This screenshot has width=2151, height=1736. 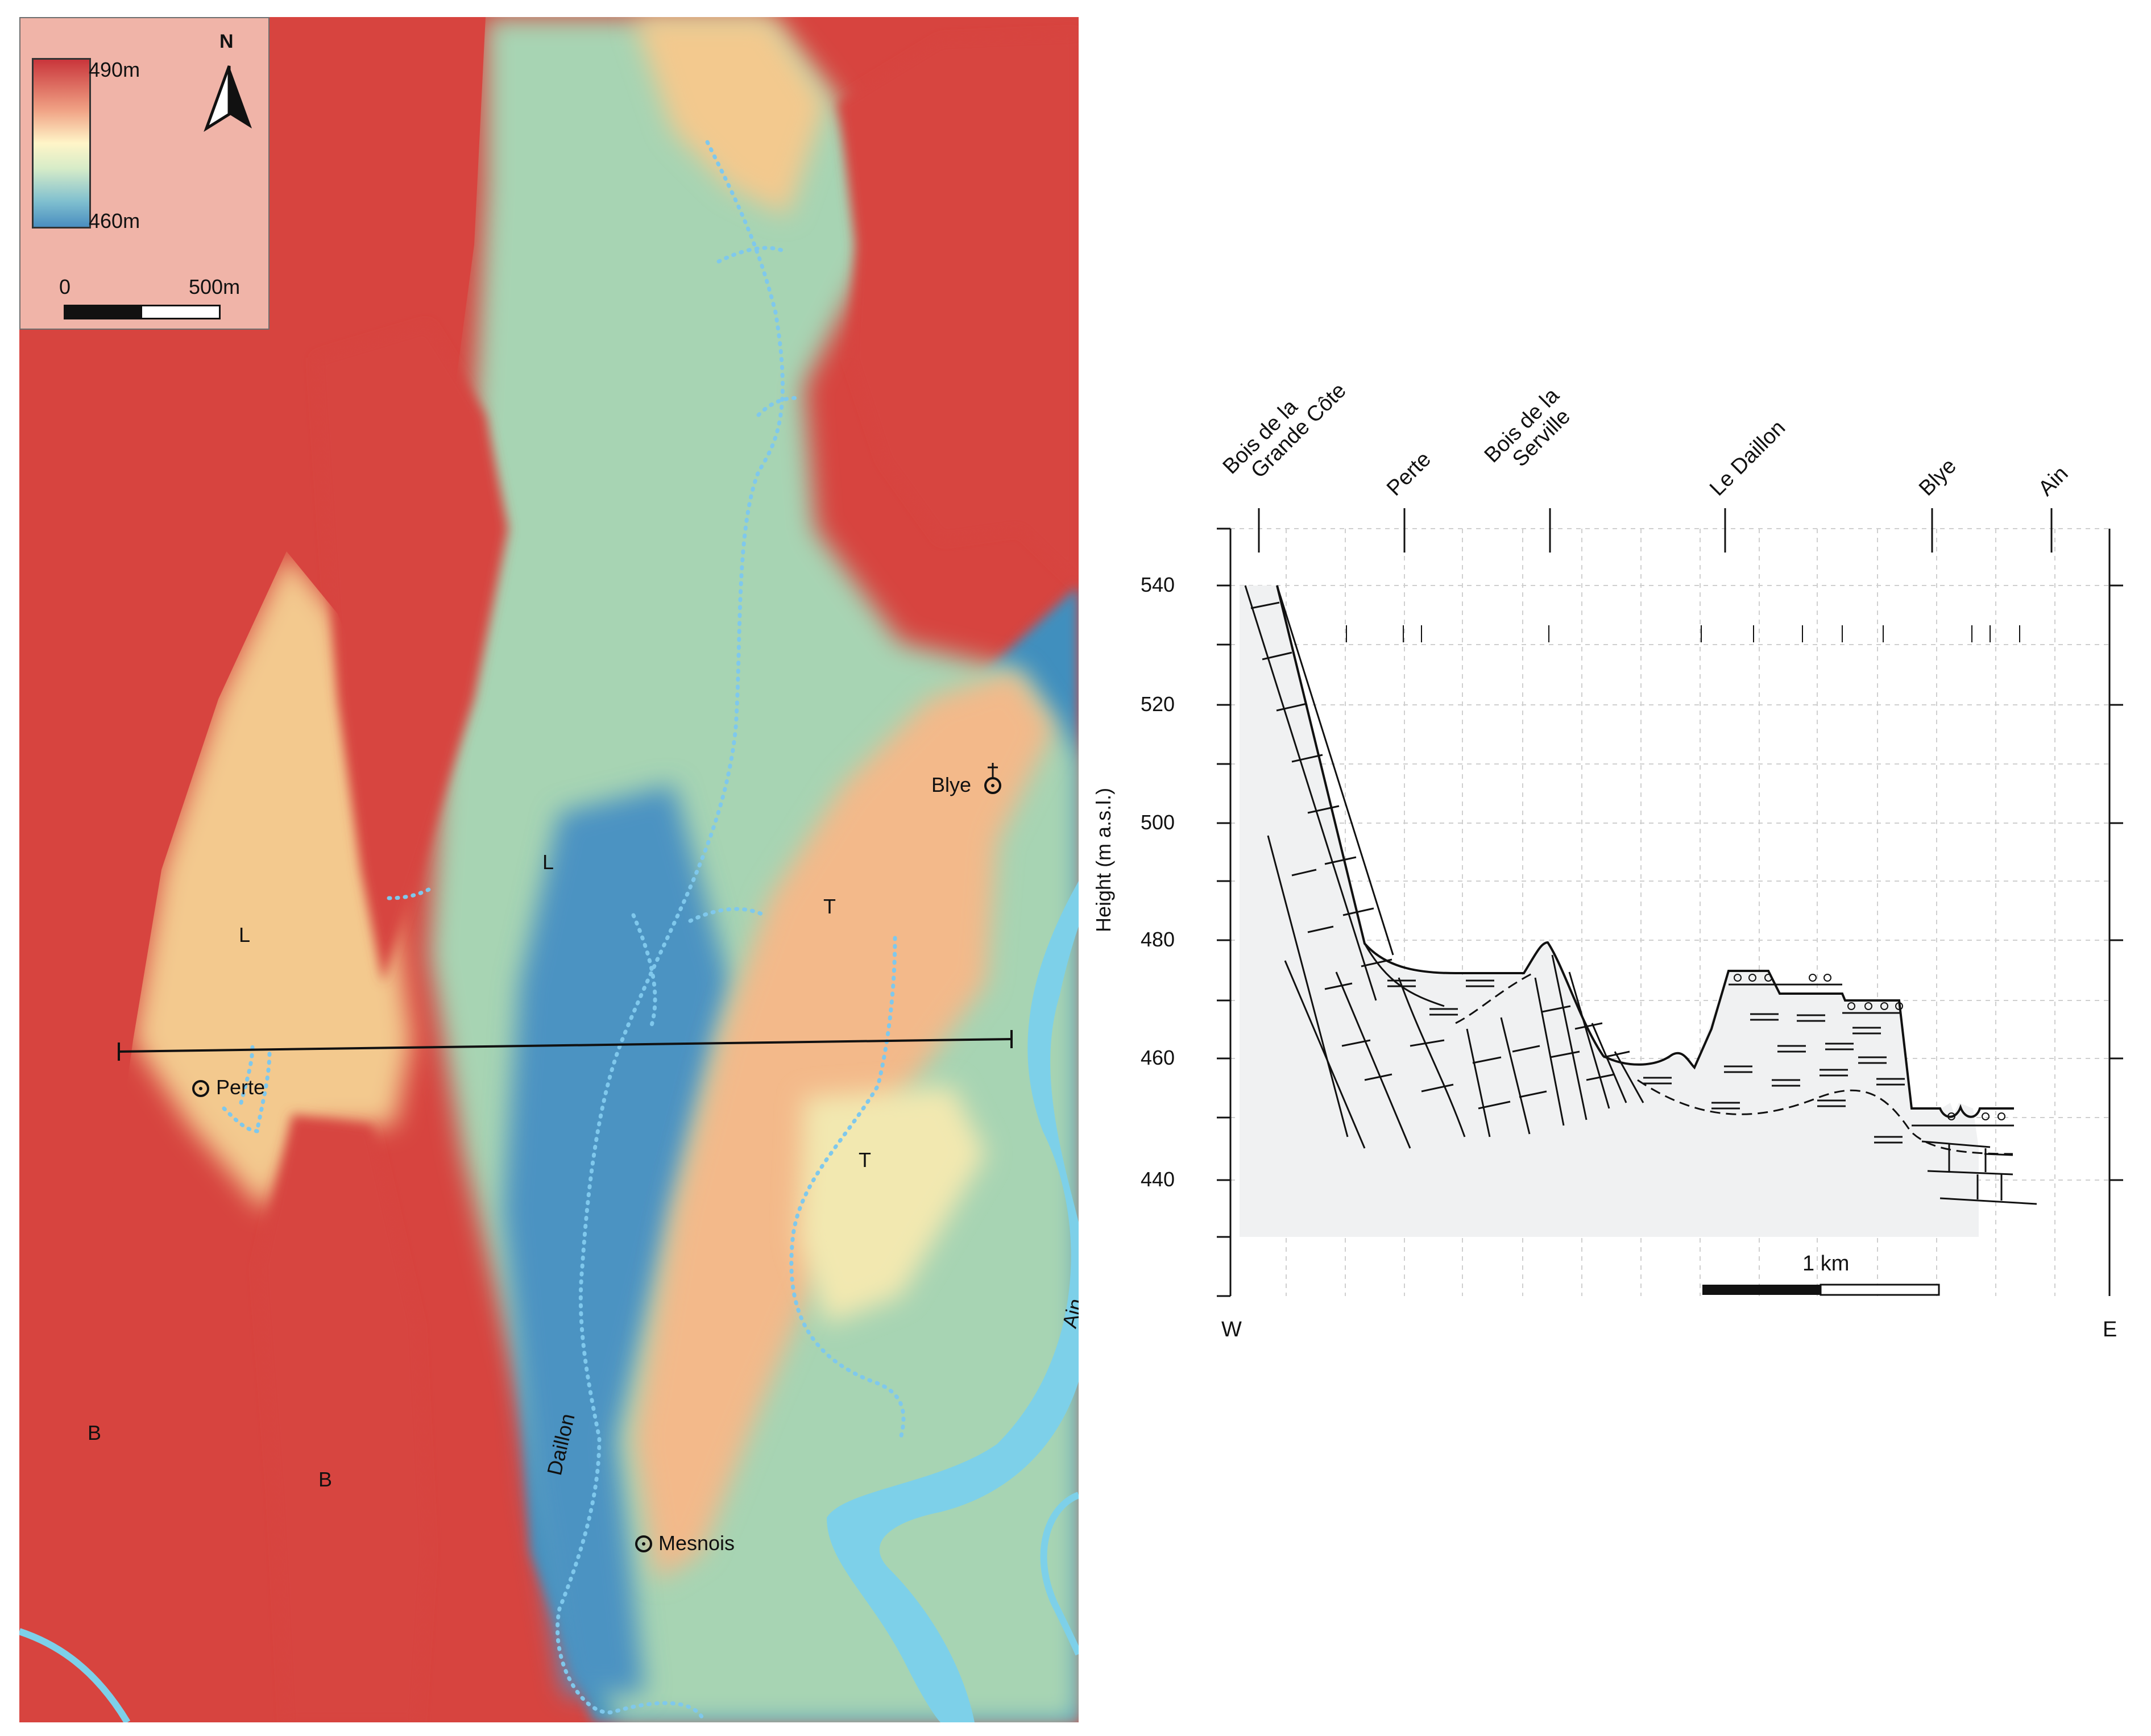 I want to click on y-tick-440: 440, so click(x=1158, y=1180).